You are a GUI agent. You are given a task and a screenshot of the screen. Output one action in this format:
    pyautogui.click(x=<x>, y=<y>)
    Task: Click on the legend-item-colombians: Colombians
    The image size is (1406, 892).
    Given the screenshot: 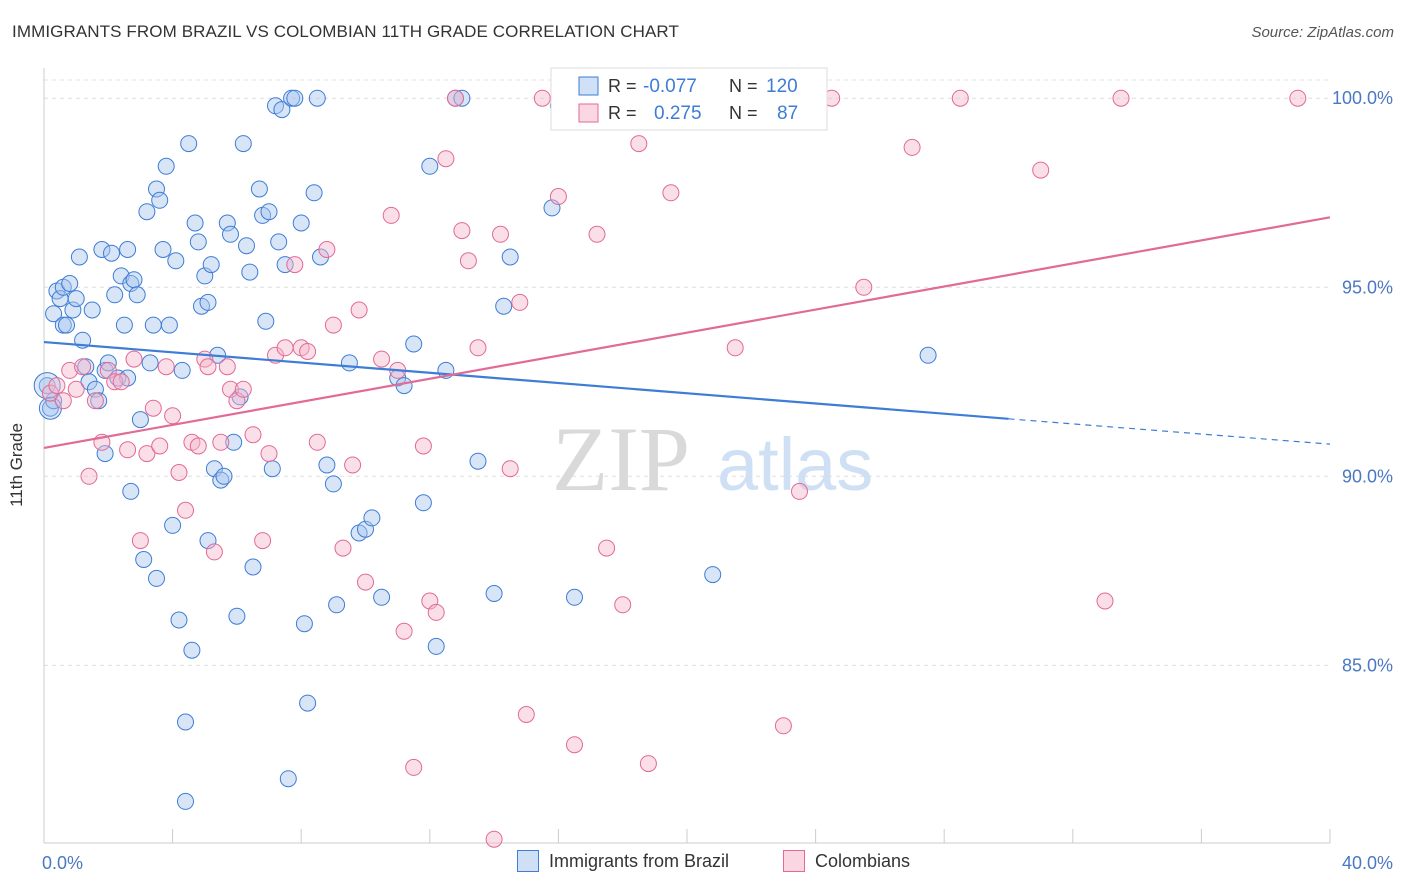 What is the action you would take?
    pyautogui.click(x=846, y=861)
    